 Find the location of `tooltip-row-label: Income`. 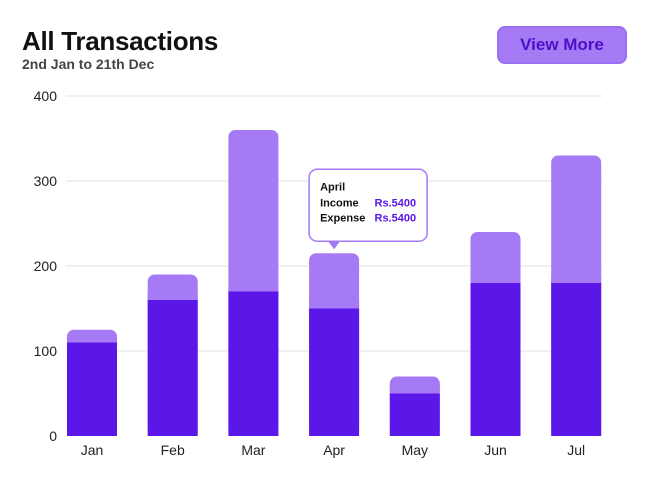

tooltip-row-label: Income is located at coordinates (339, 203).